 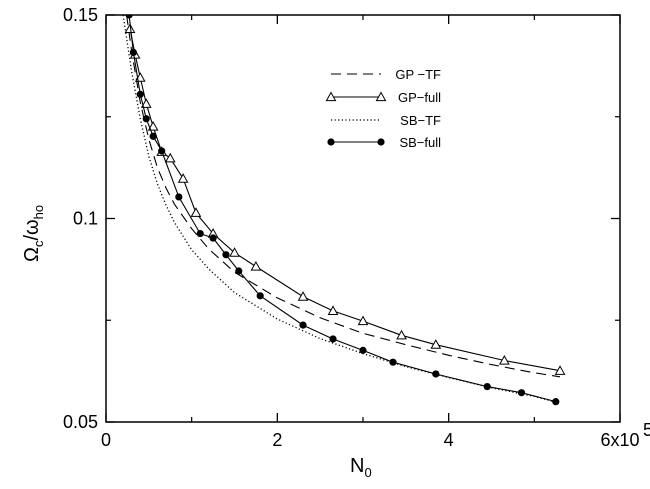 I want to click on y-axis-label-omega: Ω, so click(x=32, y=254).